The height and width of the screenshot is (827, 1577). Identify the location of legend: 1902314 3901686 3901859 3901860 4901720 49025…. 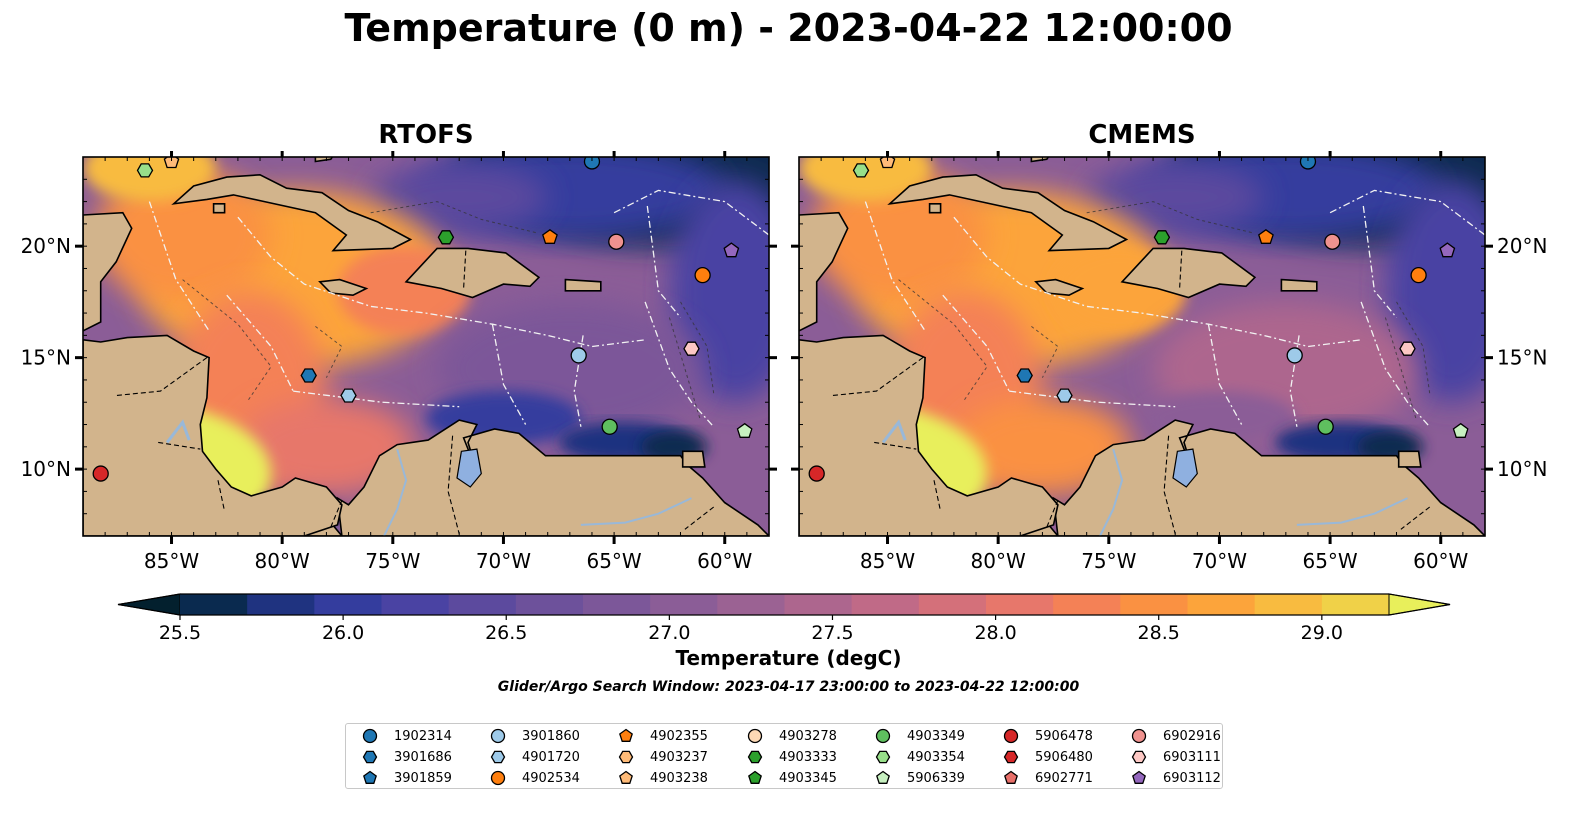
(784, 756).